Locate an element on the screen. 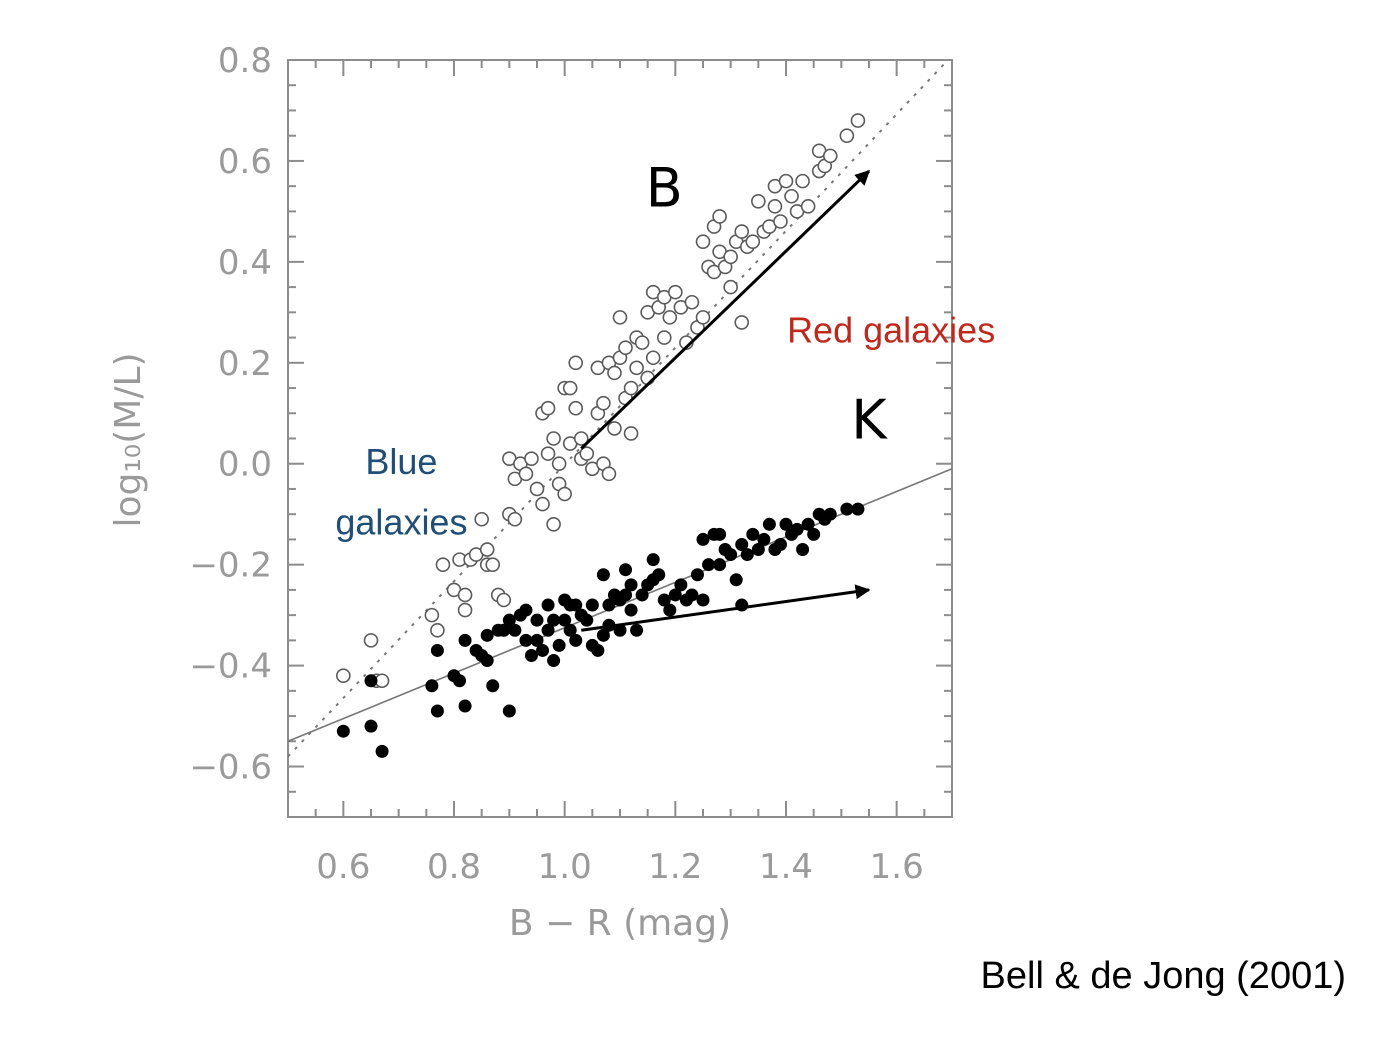 The width and height of the screenshot is (1380, 1044). y-tick-label: 0.8 is located at coordinates (245, 61).